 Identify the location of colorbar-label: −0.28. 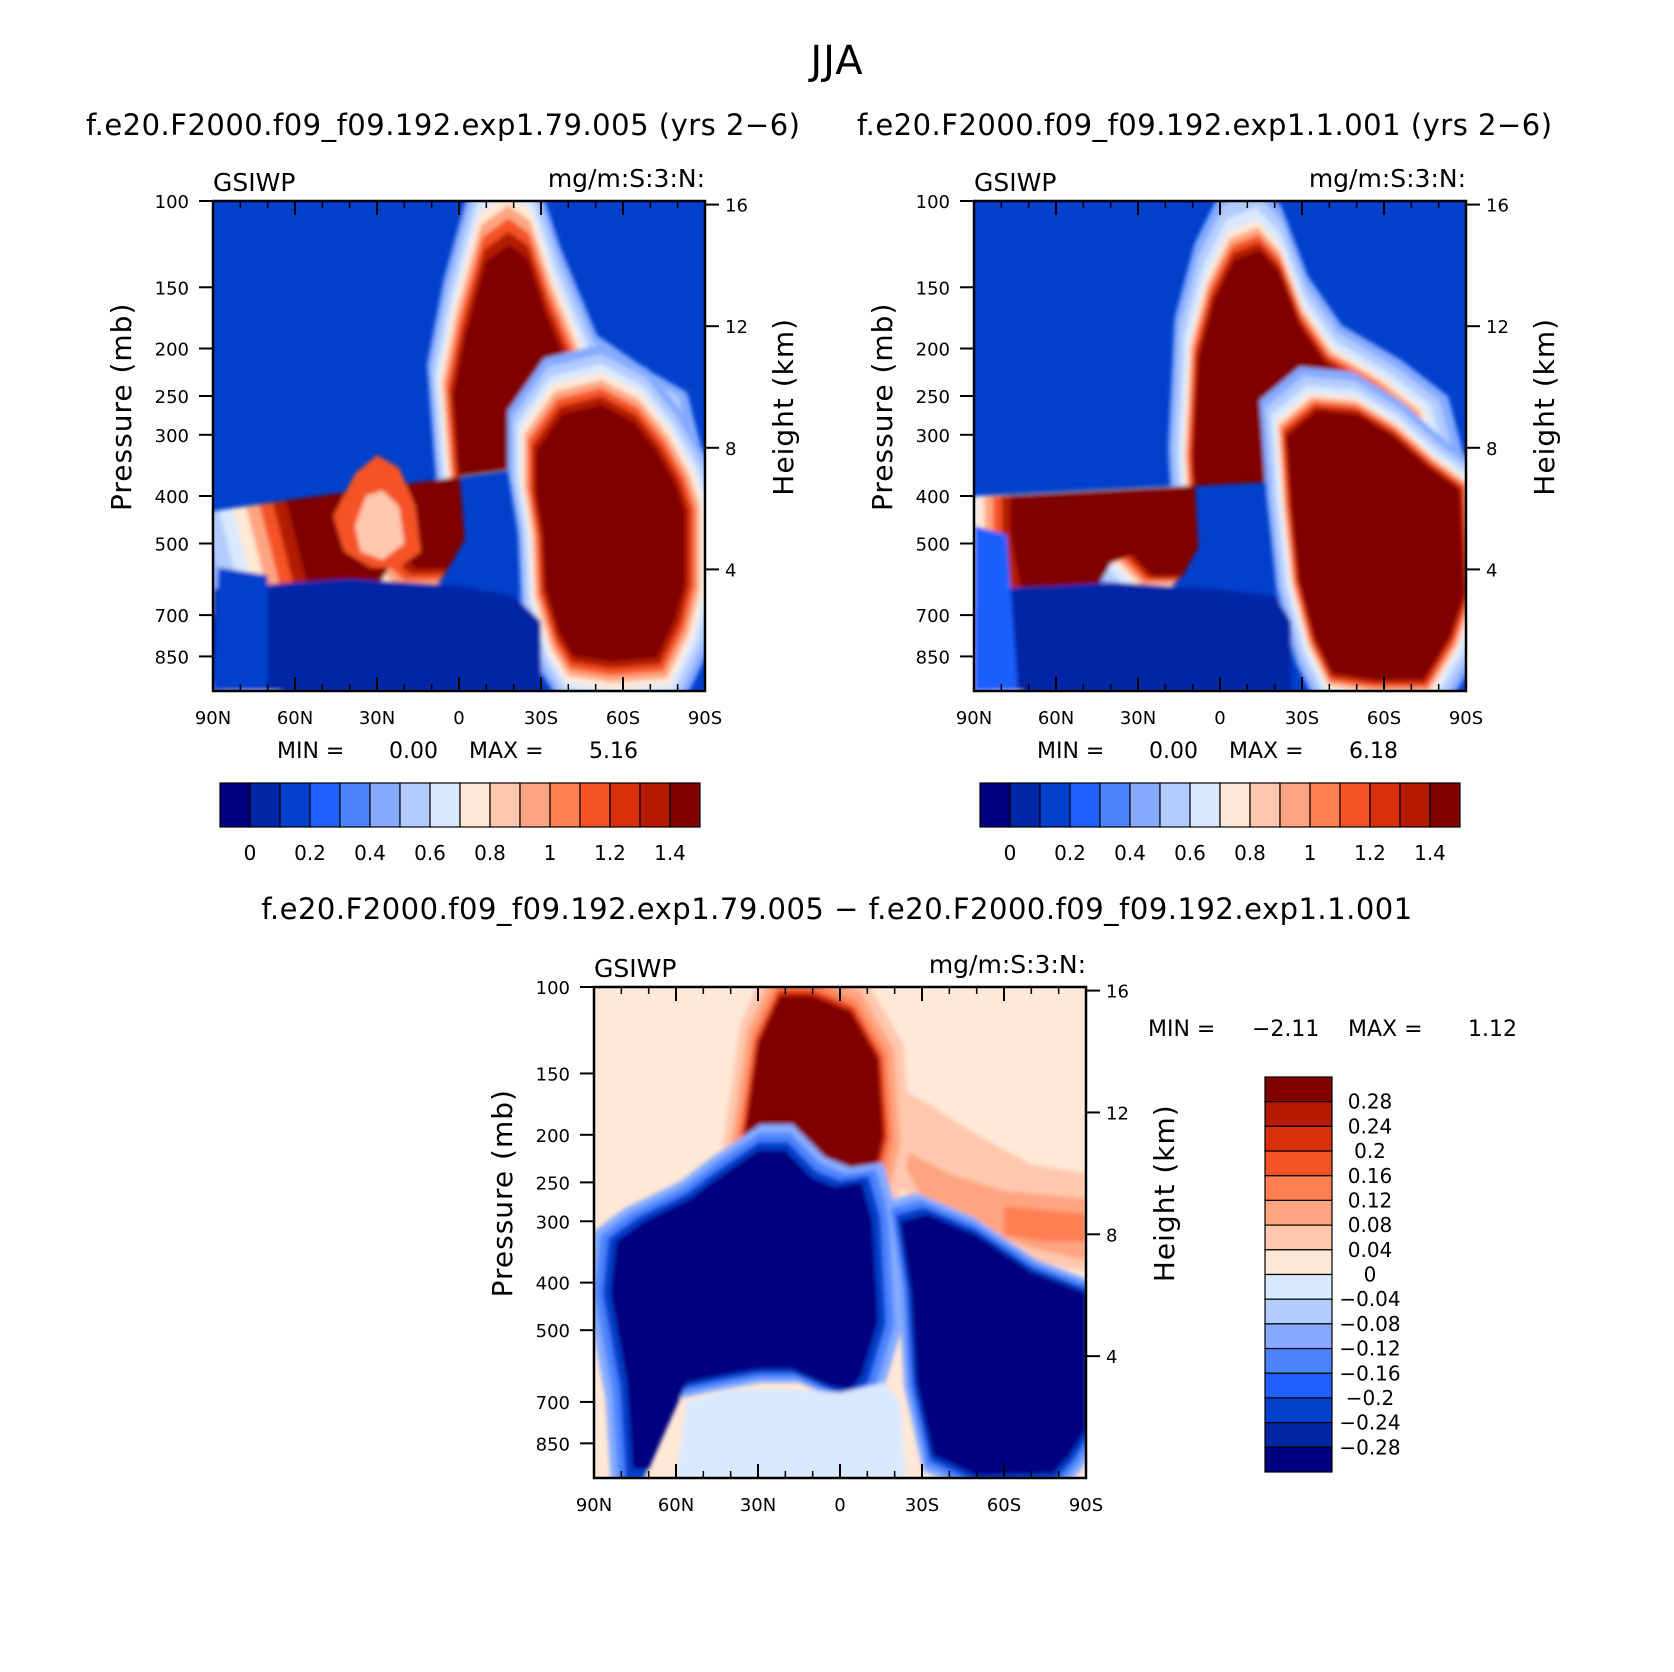
(1369, 1447).